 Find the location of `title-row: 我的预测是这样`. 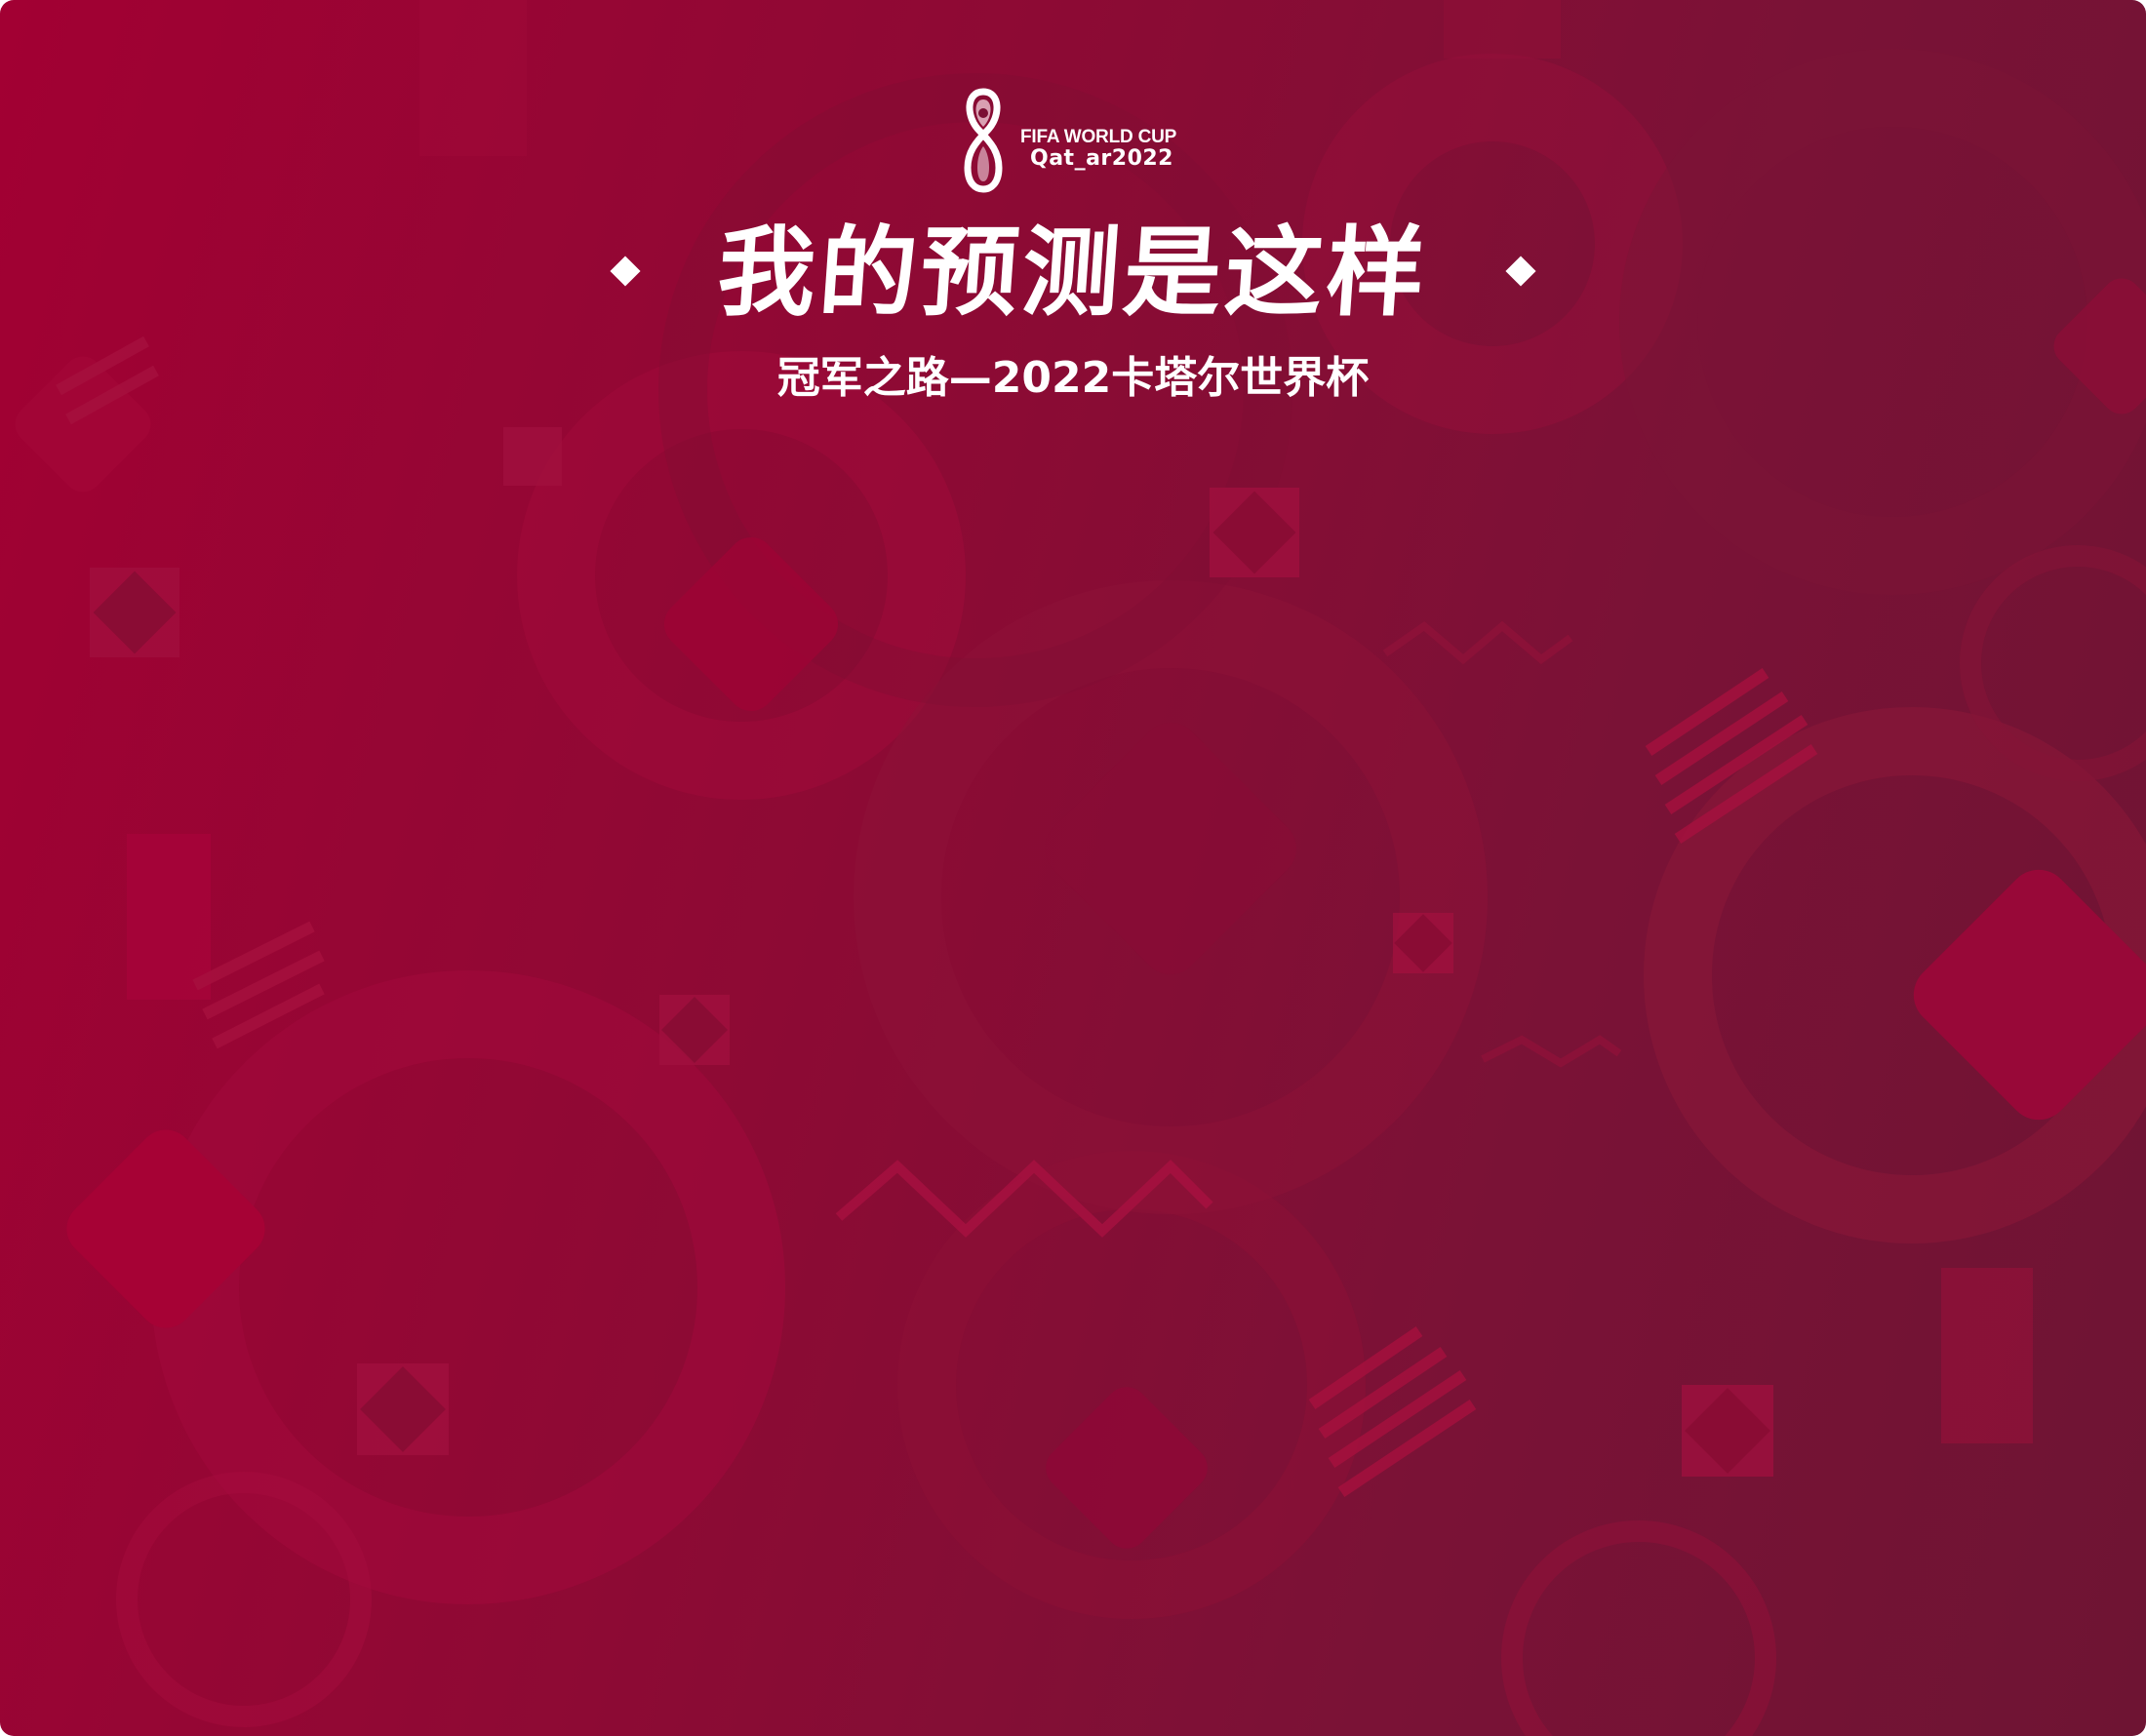

title-row: 我的预测是这样 is located at coordinates (1073, 273).